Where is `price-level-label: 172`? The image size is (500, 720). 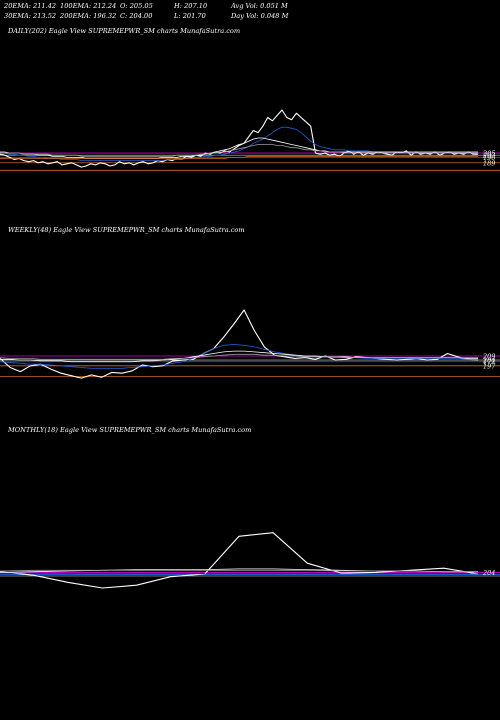
price-level-label: 172 is located at coordinates (489, 362).